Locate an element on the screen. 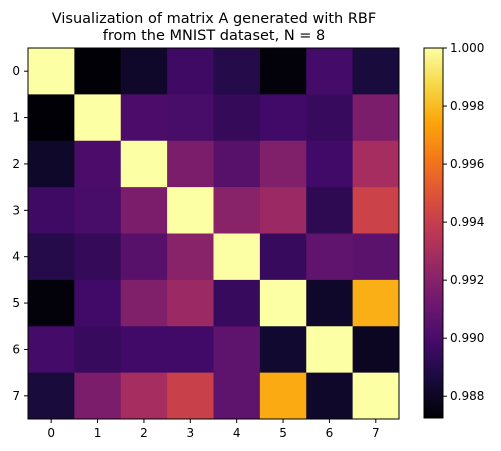 Image resolution: width=501 pixels, height=451 pixels. colorbar-tick-label: 0.994 is located at coordinates (467, 222).